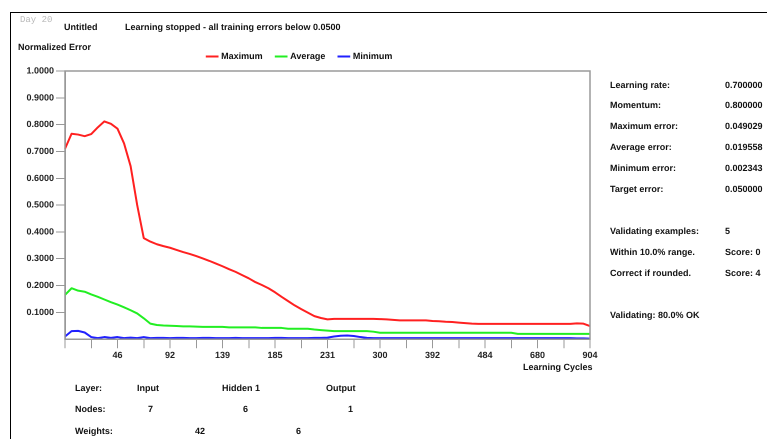  Describe the element at coordinates (655, 315) in the screenshot. I see `text: Validating: 80.0% OK` at that location.